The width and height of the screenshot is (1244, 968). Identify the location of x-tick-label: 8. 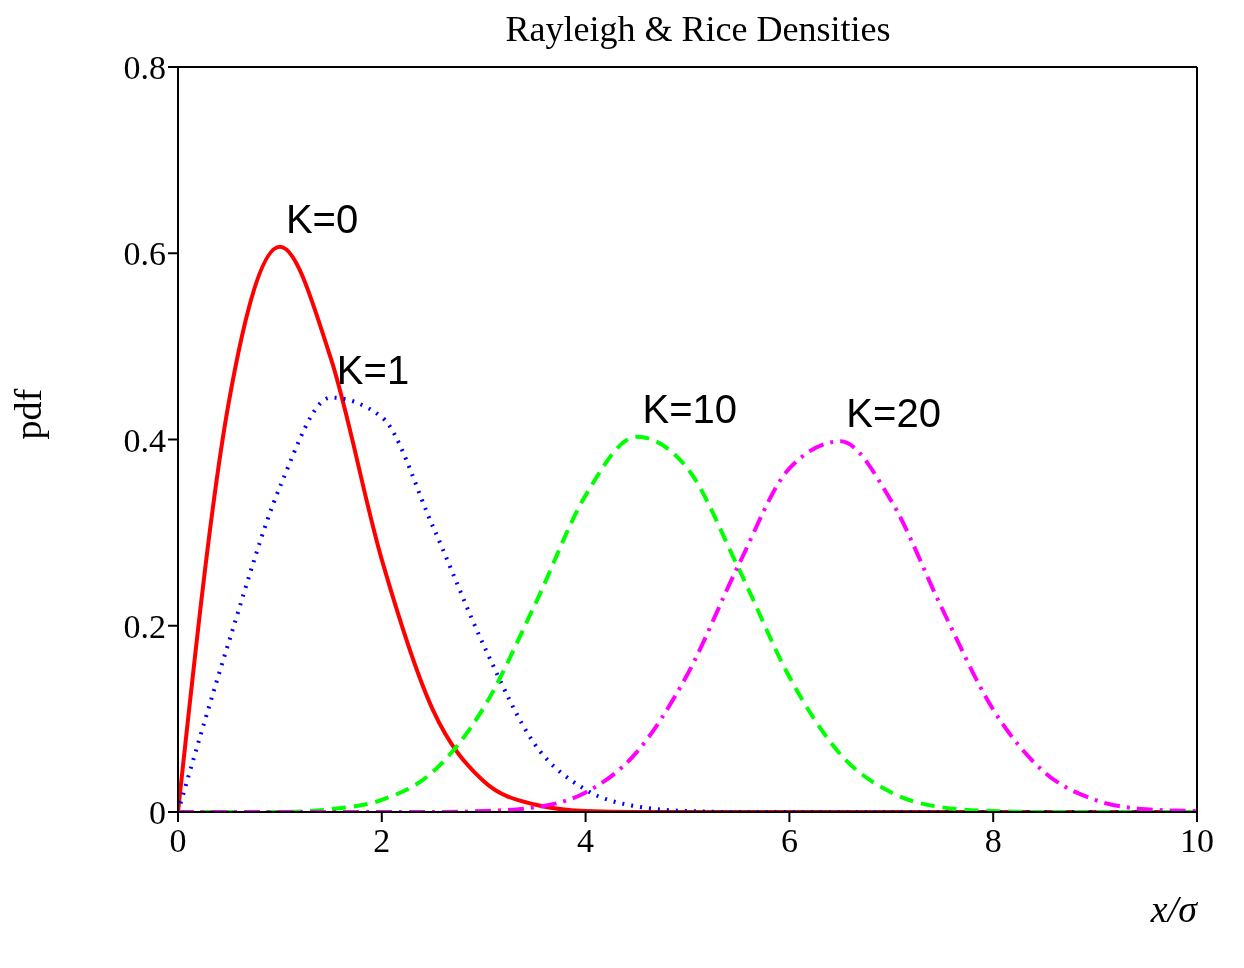
(993, 841).